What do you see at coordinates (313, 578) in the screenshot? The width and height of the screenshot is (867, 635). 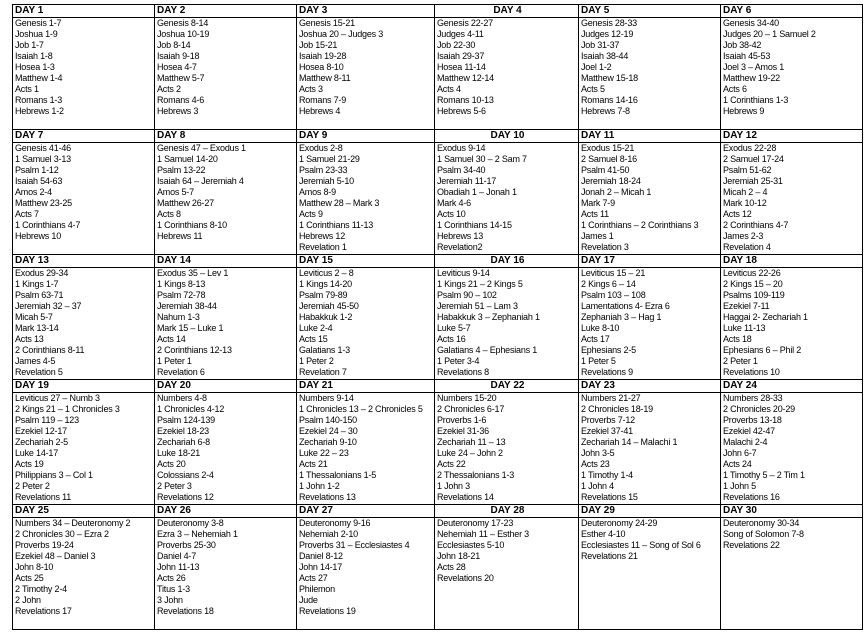 I see `reading: Acts 27` at bounding box center [313, 578].